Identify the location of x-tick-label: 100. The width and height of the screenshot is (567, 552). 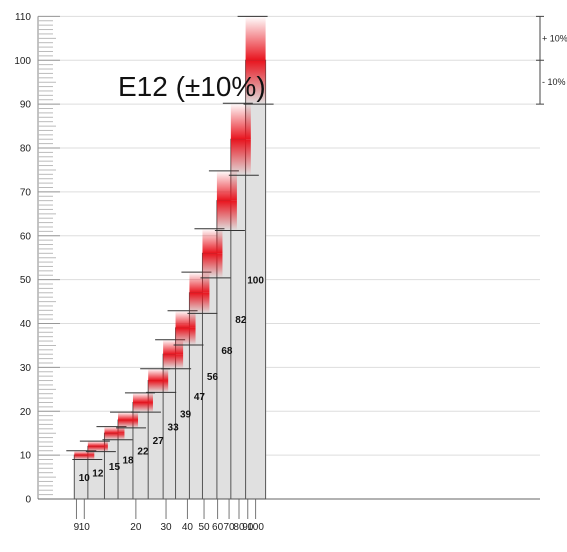
(255, 527).